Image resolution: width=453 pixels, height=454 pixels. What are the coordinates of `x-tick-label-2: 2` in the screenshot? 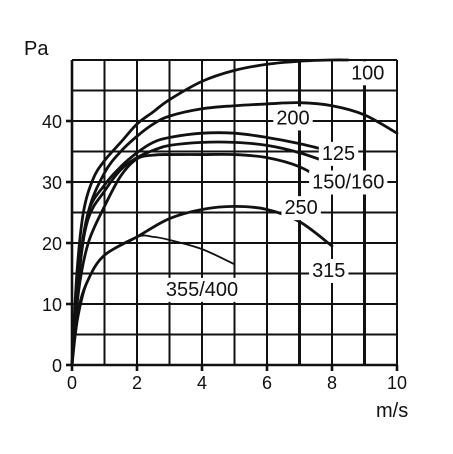 It's located at (137, 383).